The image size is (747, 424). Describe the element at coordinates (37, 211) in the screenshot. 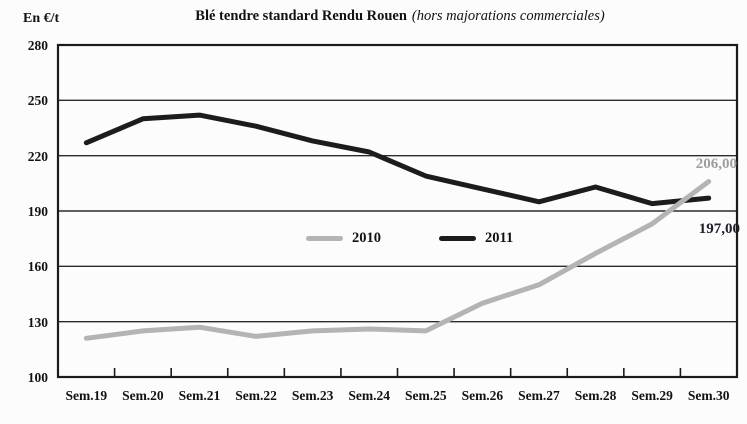

I see `y-tick-label: 190` at that location.